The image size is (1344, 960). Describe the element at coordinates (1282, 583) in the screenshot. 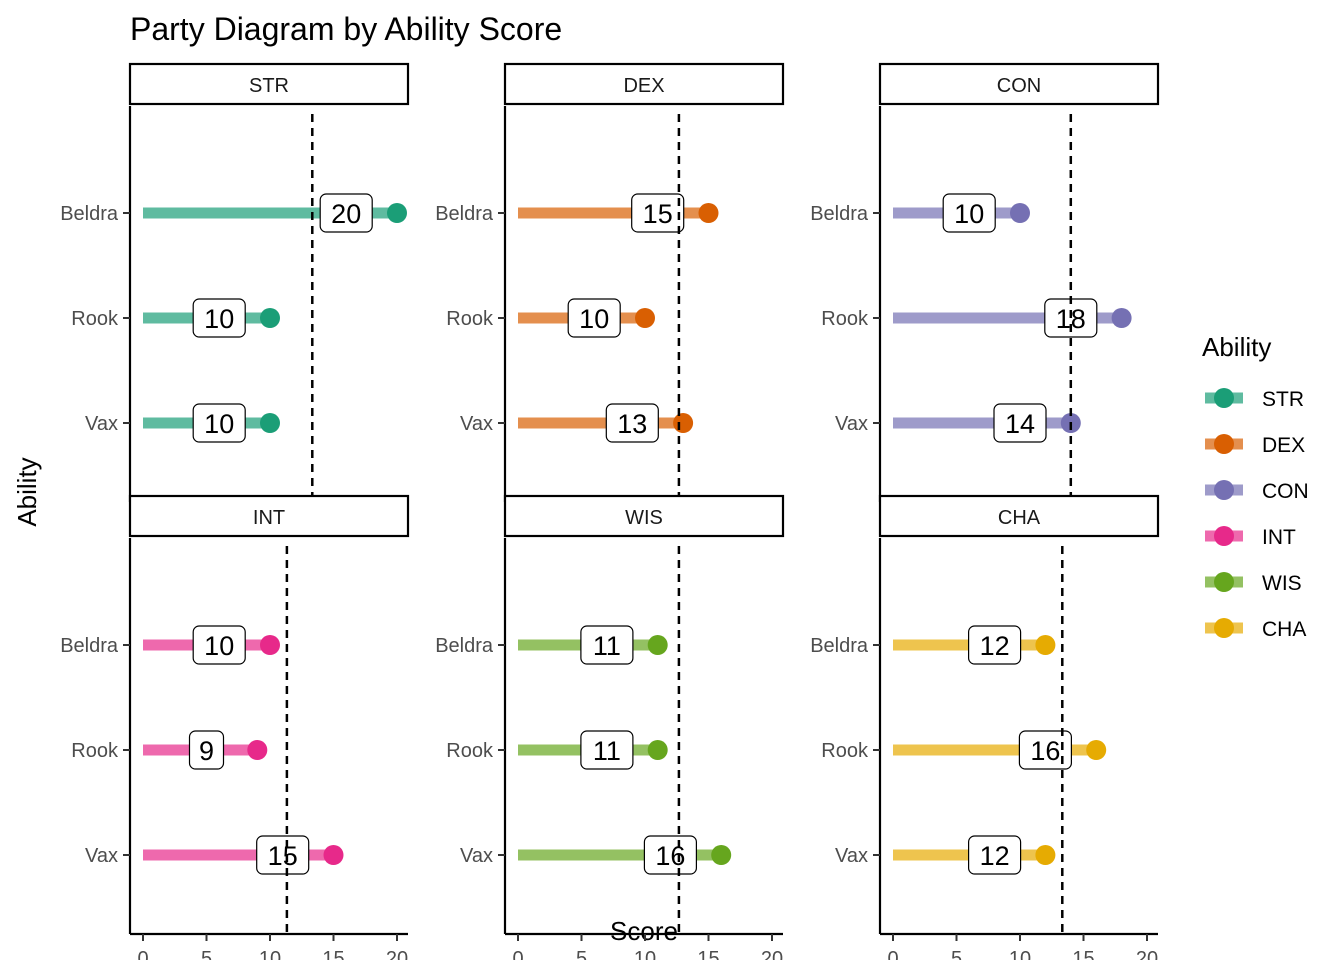

I see `legend-label: WIS` at that location.